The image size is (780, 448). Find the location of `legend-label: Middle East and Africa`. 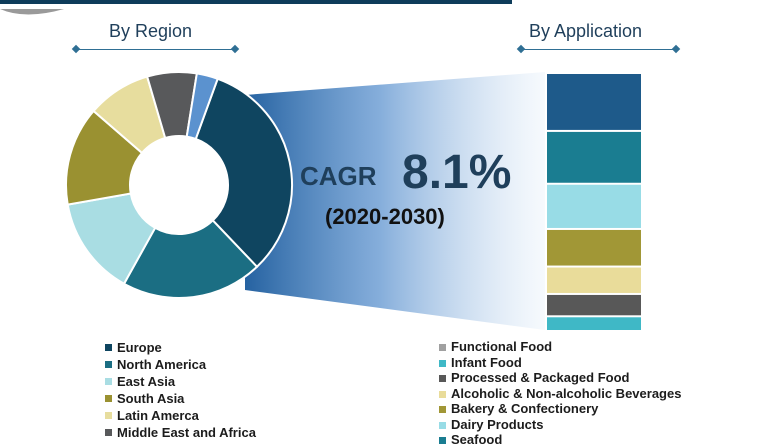

legend-label: Middle East and Africa is located at coordinates (186, 432).